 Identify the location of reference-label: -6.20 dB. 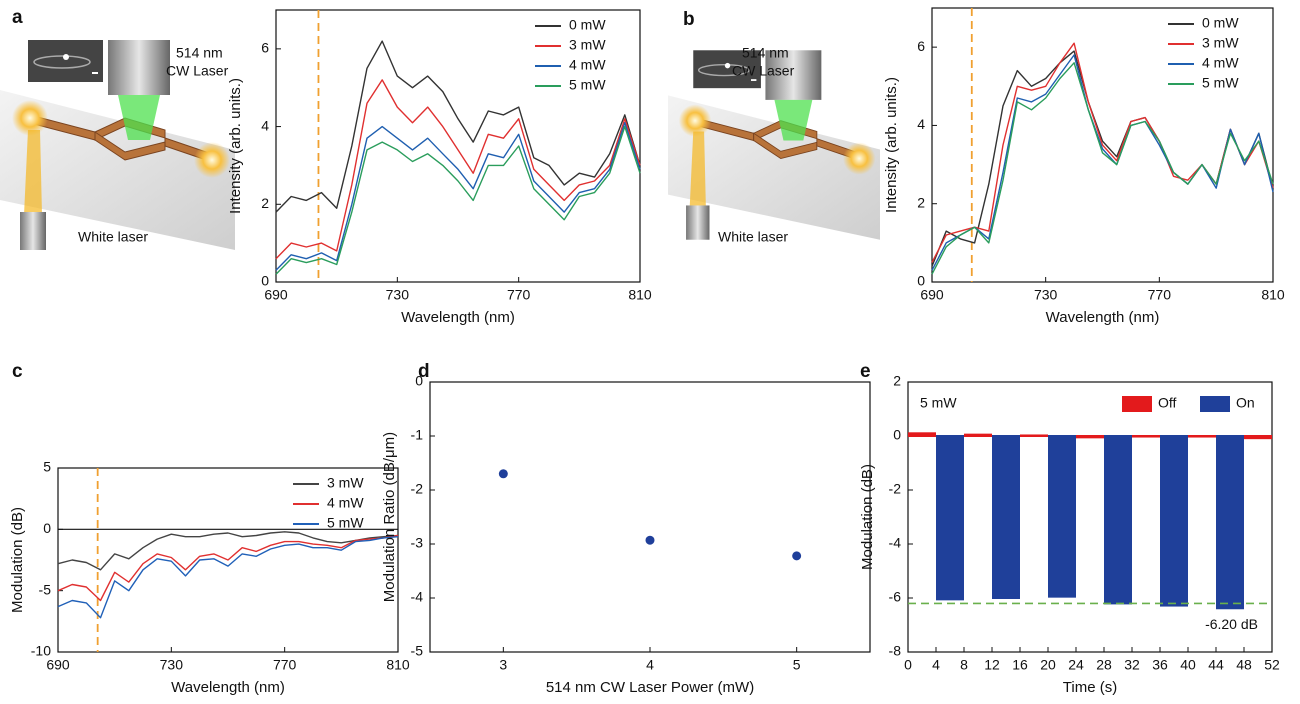
(1231, 624).